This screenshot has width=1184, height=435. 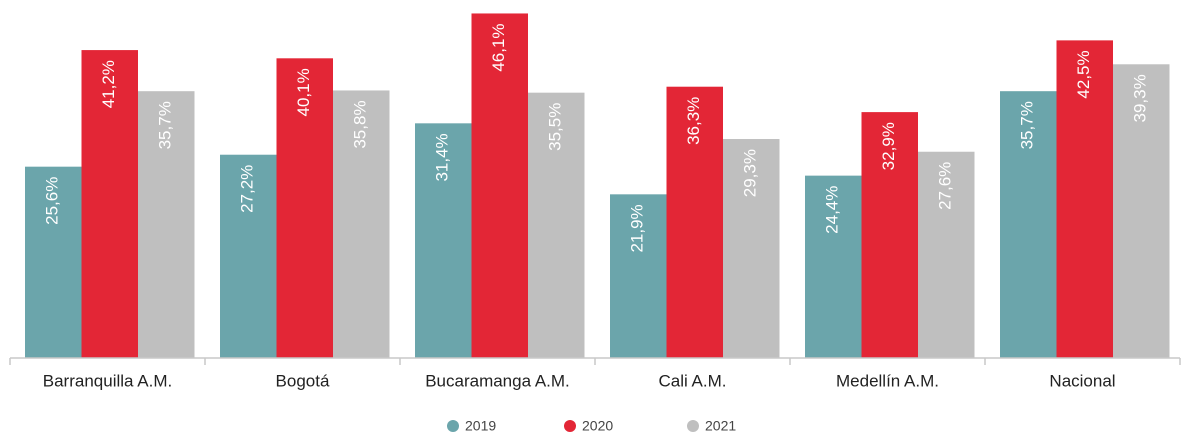 What do you see at coordinates (497, 380) in the screenshot?
I see `x-tick-label: Bucaramanga A.M.` at bounding box center [497, 380].